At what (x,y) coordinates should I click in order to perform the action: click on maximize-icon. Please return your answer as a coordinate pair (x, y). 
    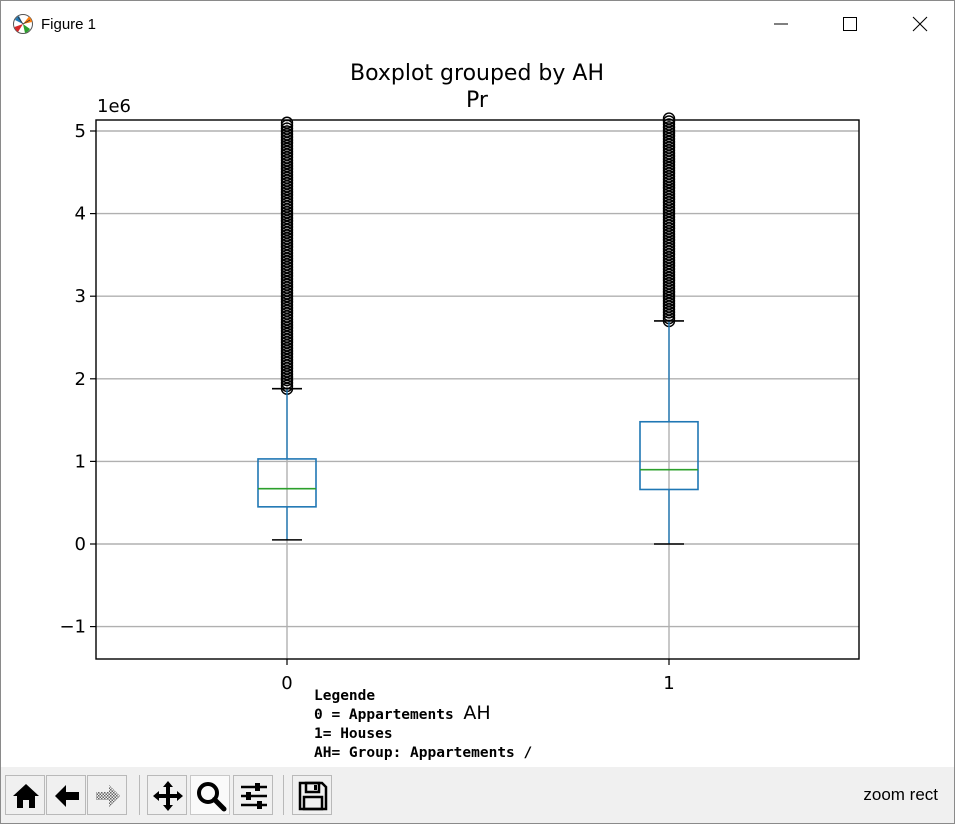
    Looking at the image, I should click on (850, 24).